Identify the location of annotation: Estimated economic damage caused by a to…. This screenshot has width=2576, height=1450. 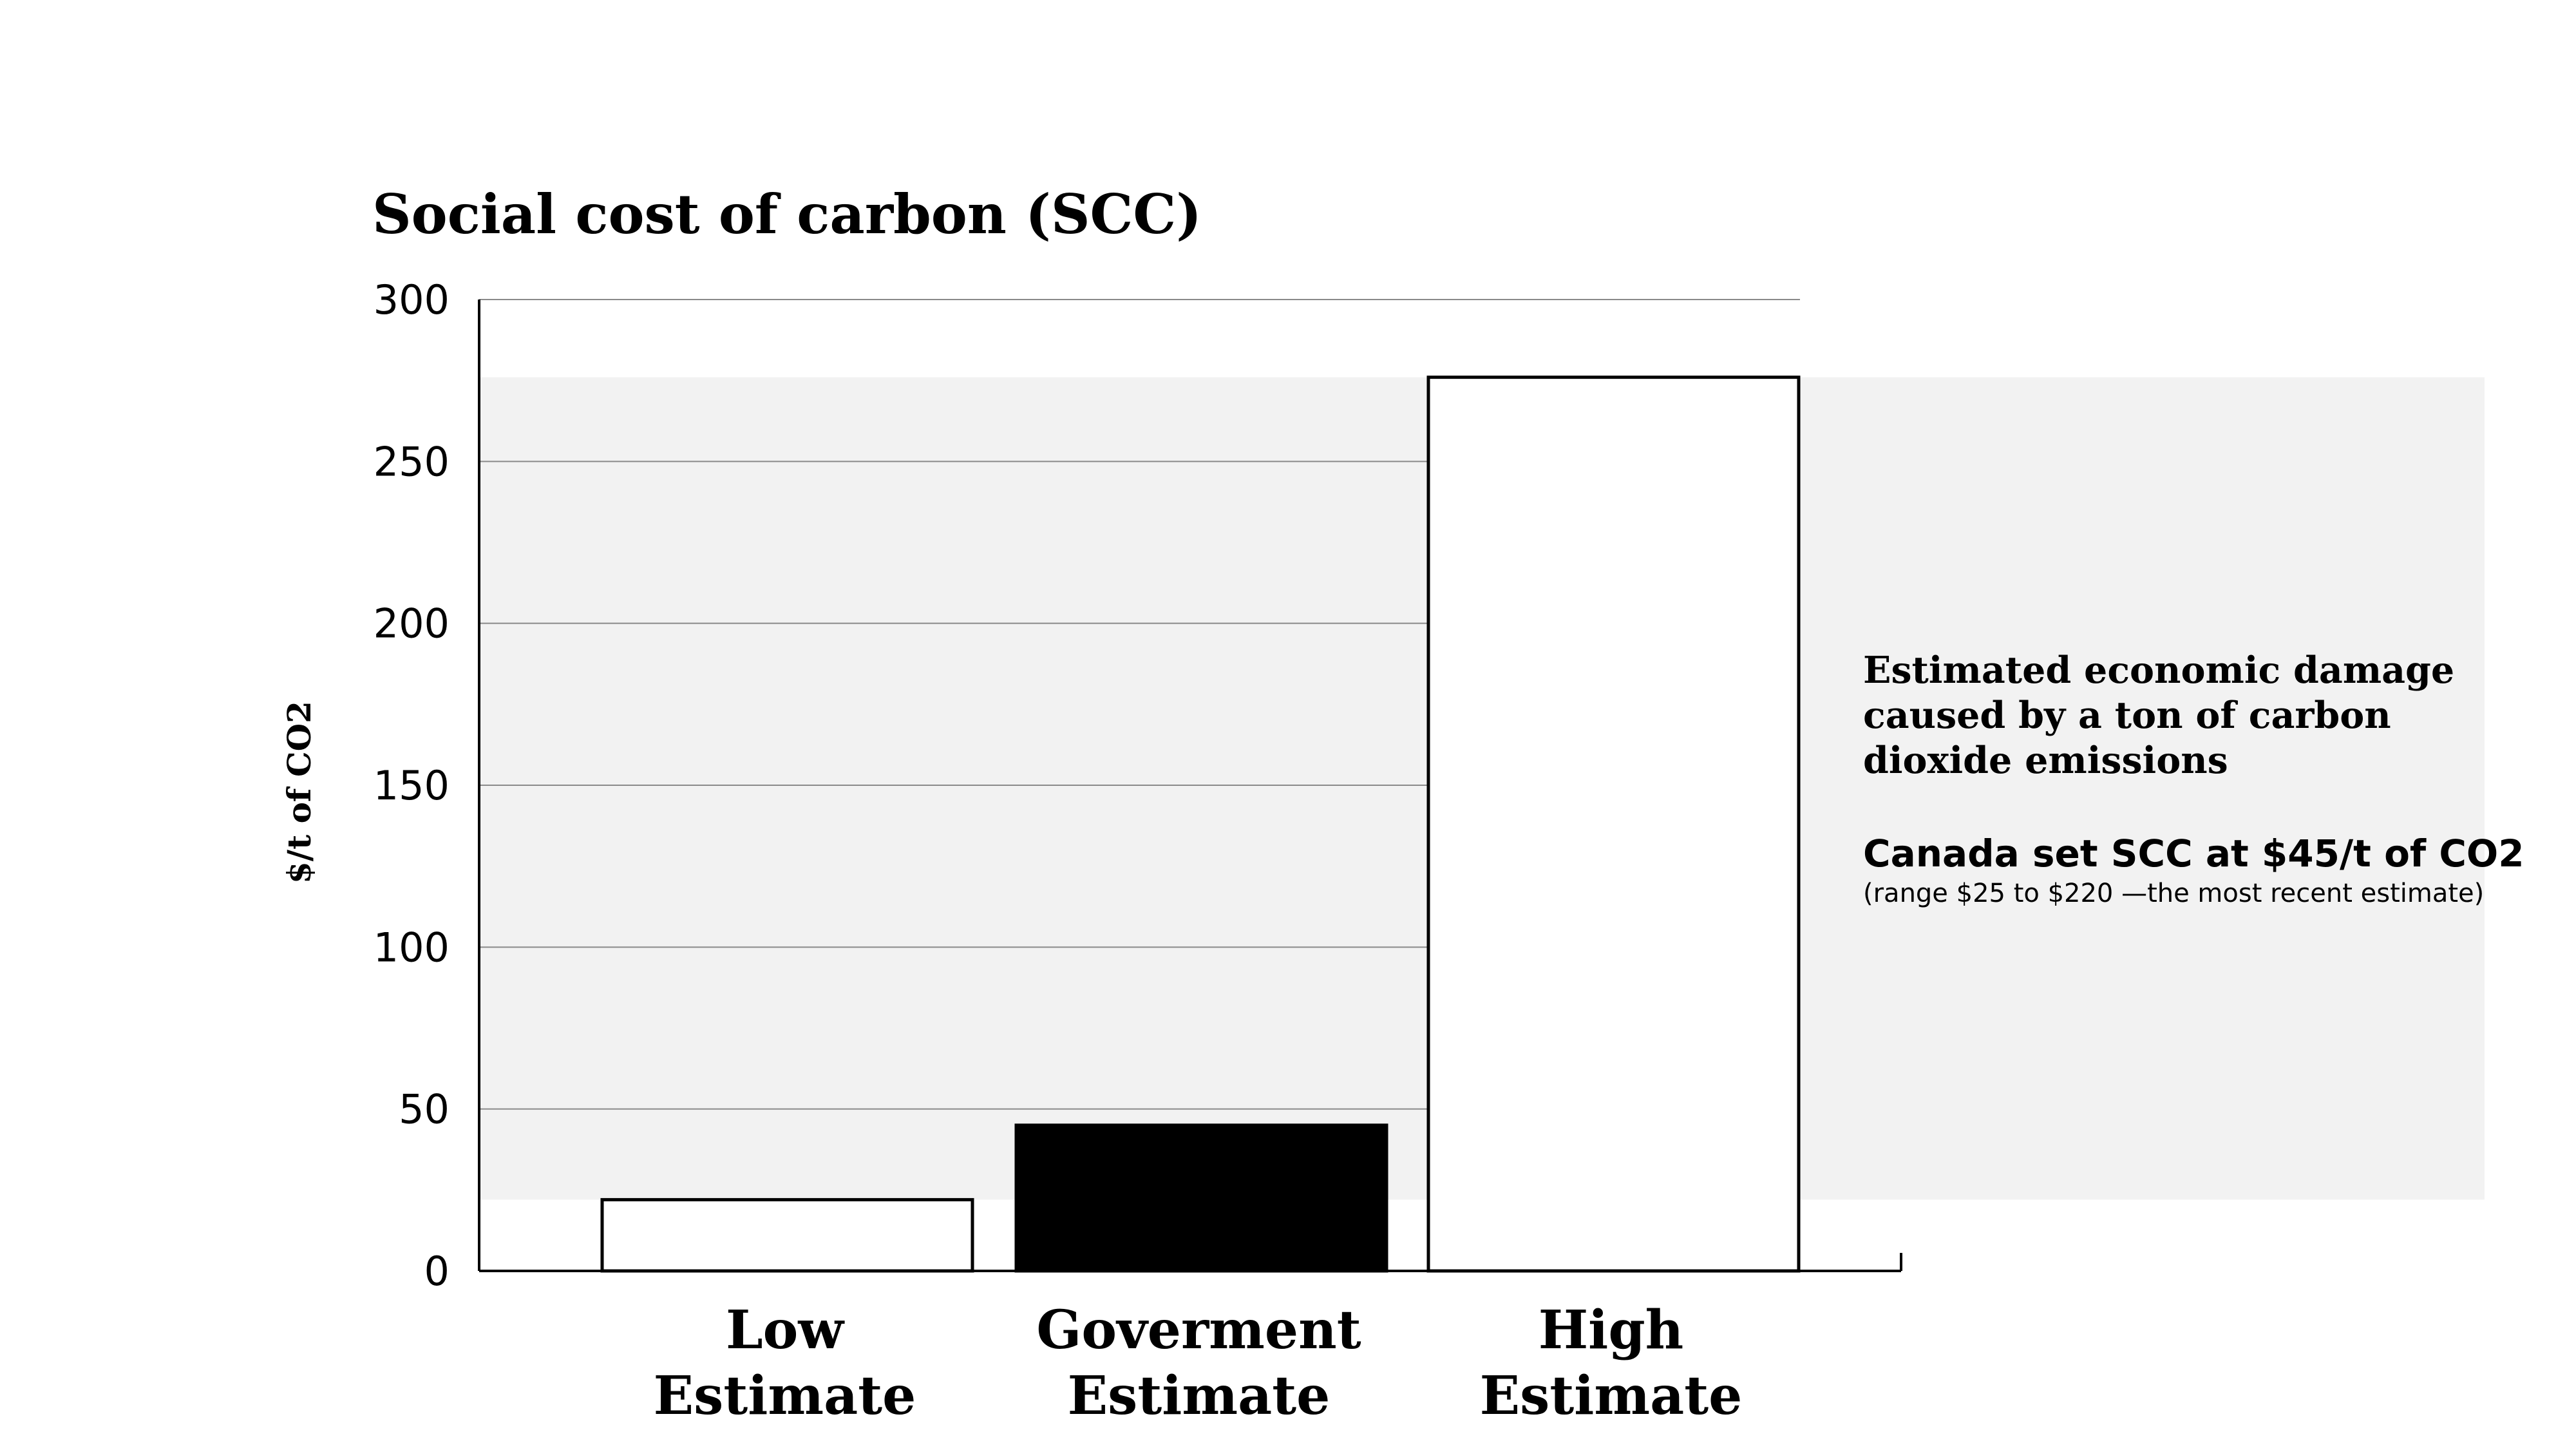
(2194, 779).